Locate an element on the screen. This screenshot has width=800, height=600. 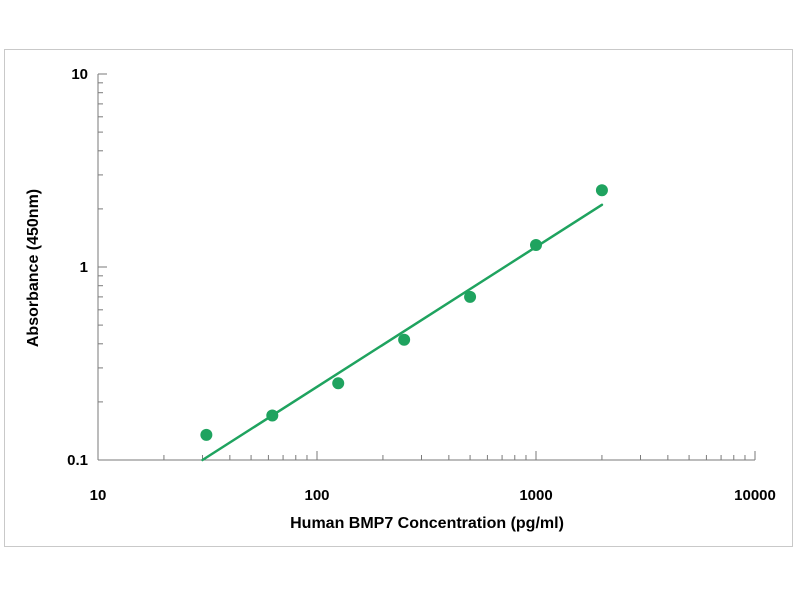
y-tick-label: 1 is located at coordinates (84, 267).